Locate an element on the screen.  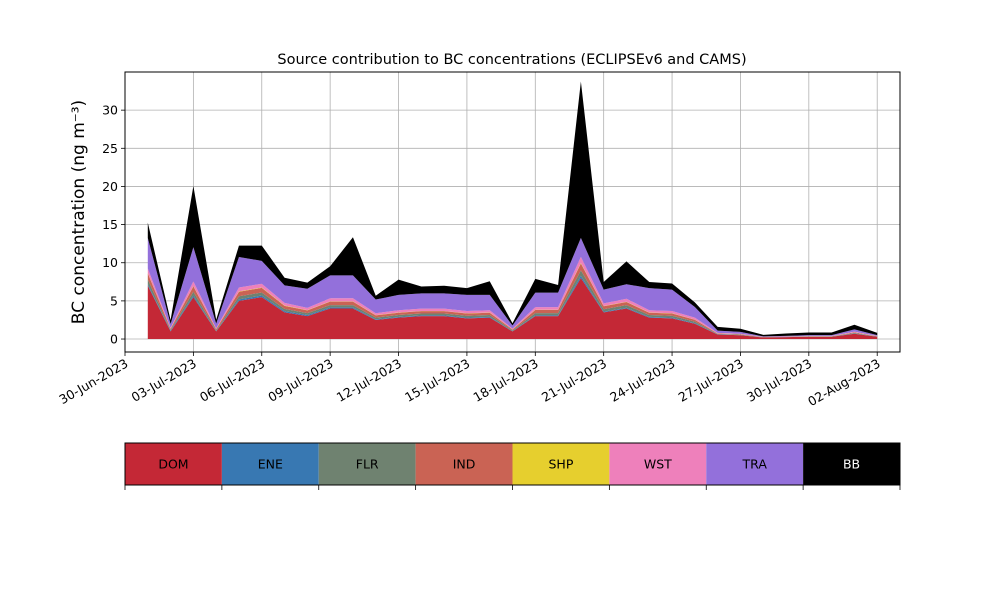
x-tick-label: 21-Jul-2023 is located at coordinates (574, 380).